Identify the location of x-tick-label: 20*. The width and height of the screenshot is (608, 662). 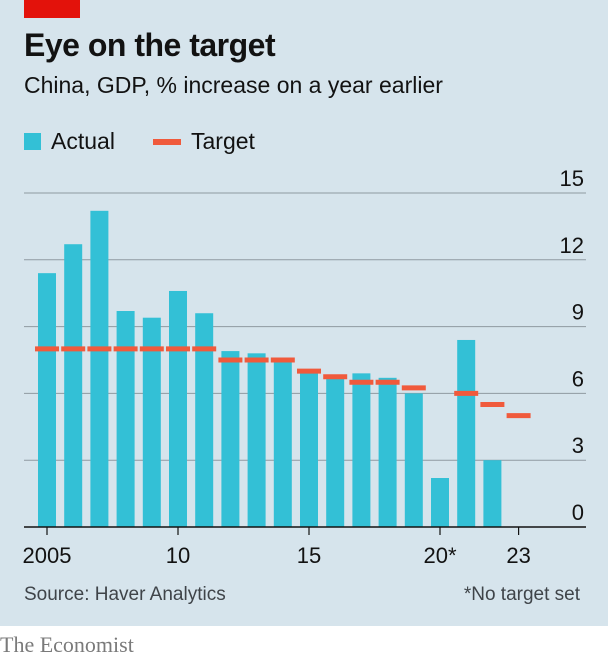
(439, 555).